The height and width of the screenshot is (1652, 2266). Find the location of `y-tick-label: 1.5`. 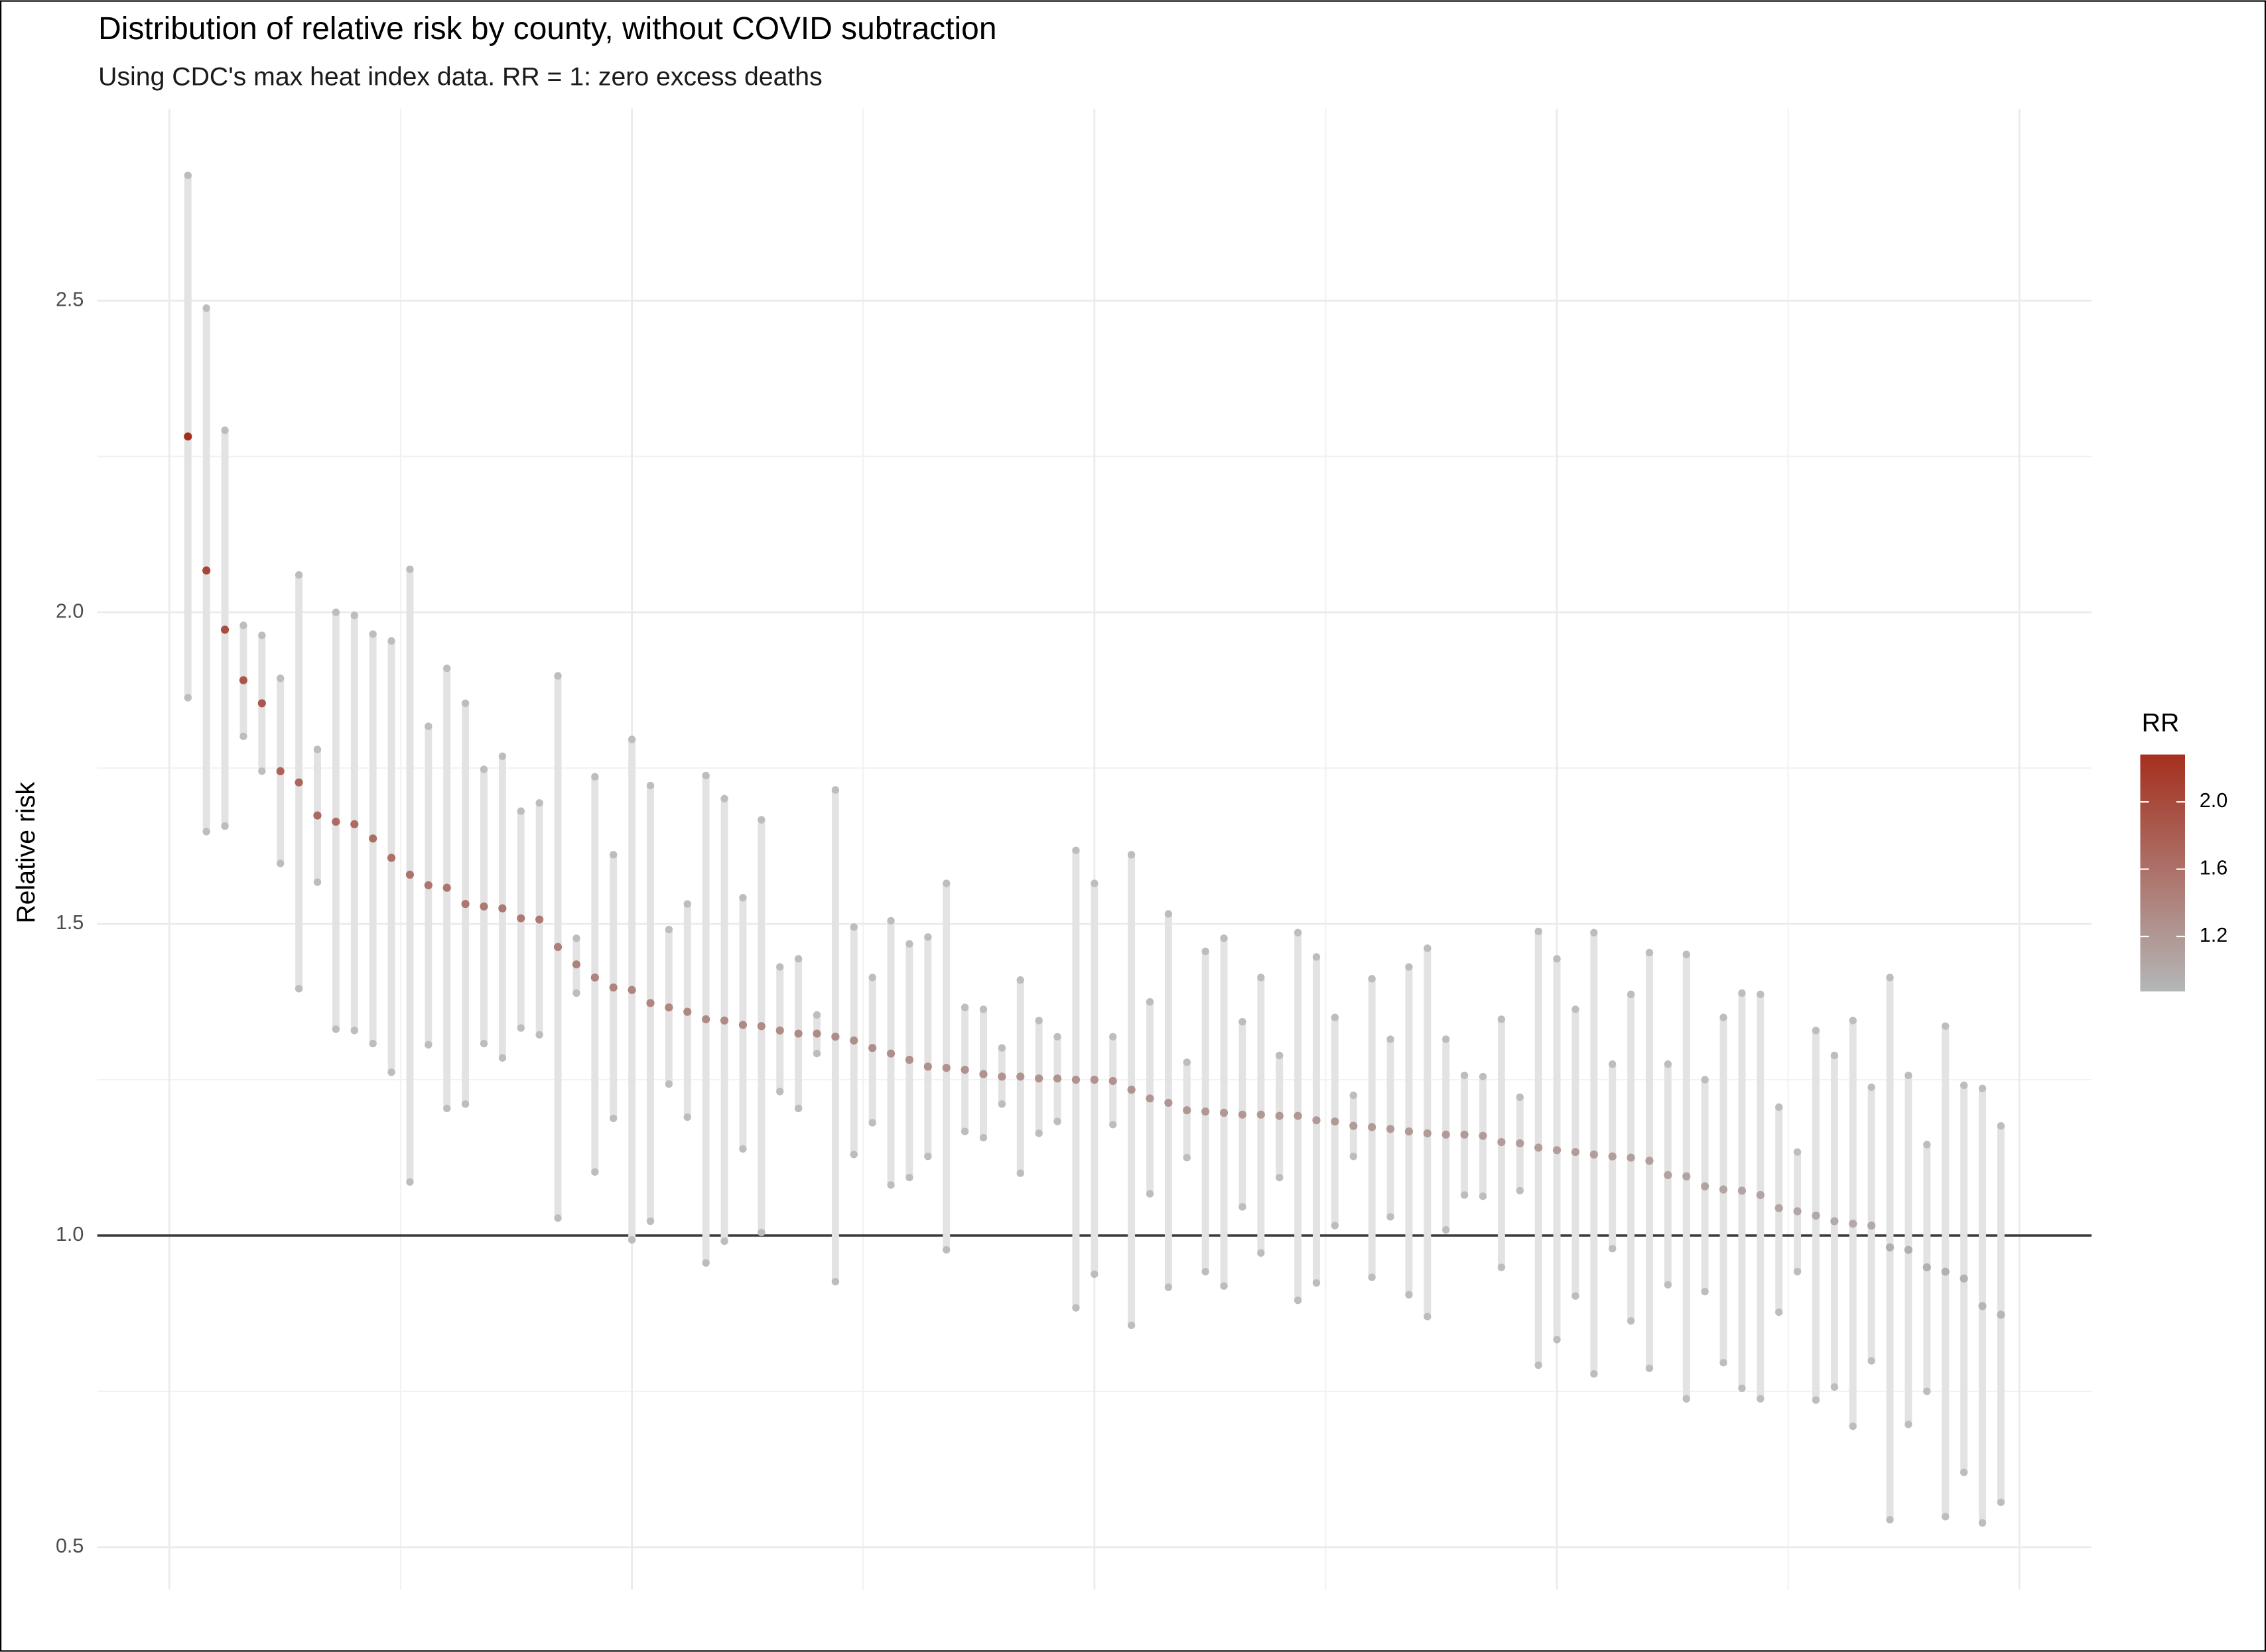

y-tick-label: 1.5 is located at coordinates (70, 922).